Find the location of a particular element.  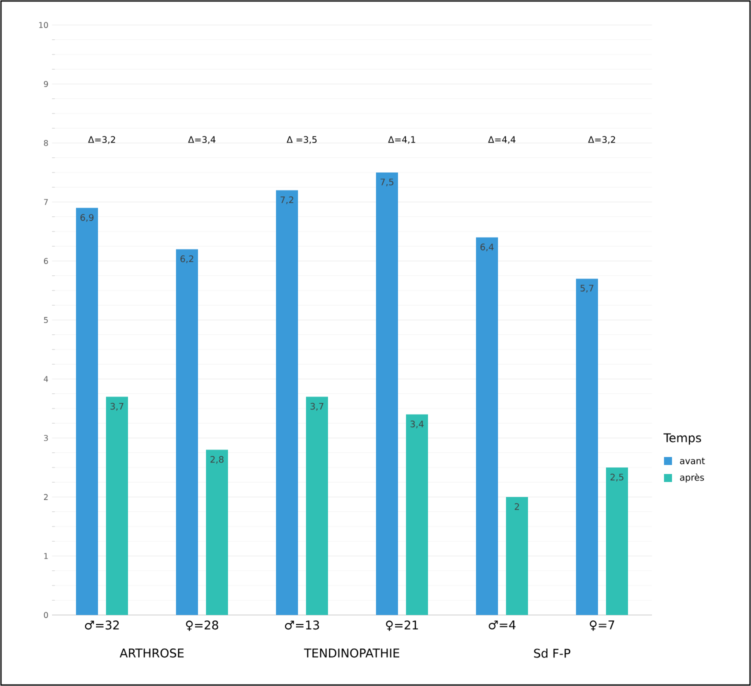

x-tick-label: ♂=13 is located at coordinates (301, 625).